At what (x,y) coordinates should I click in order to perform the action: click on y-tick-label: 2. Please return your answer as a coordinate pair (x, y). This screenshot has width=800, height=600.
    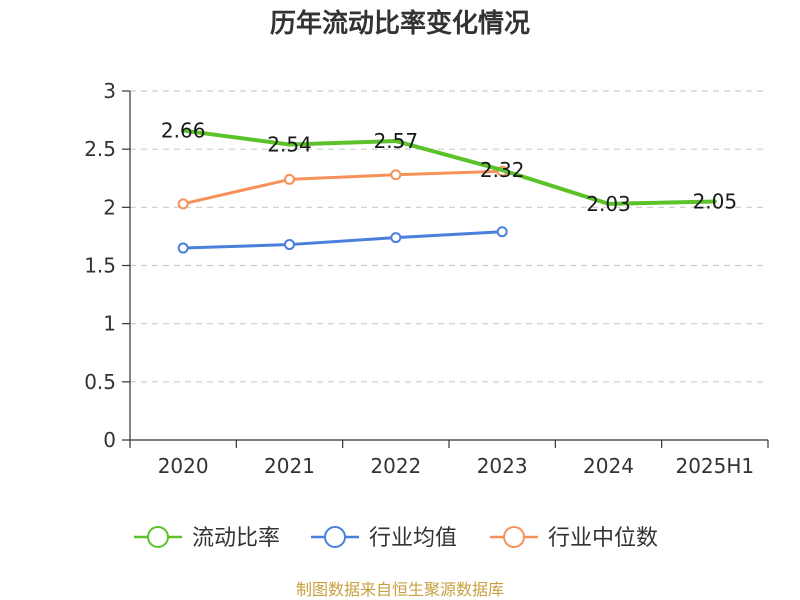
    Looking at the image, I should click on (109, 207).